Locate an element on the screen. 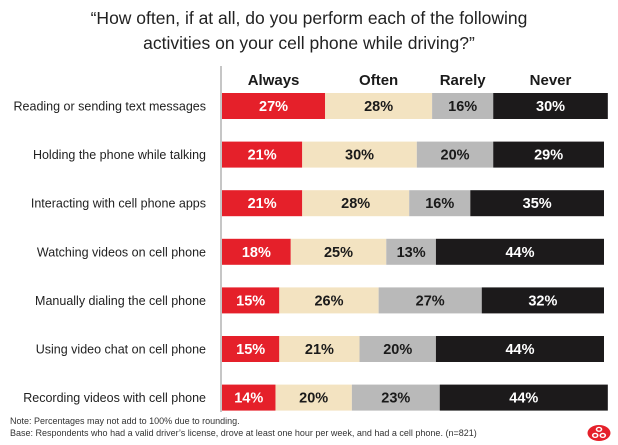 This screenshot has width=618, height=445. data-label-often: 30% is located at coordinates (359, 156).